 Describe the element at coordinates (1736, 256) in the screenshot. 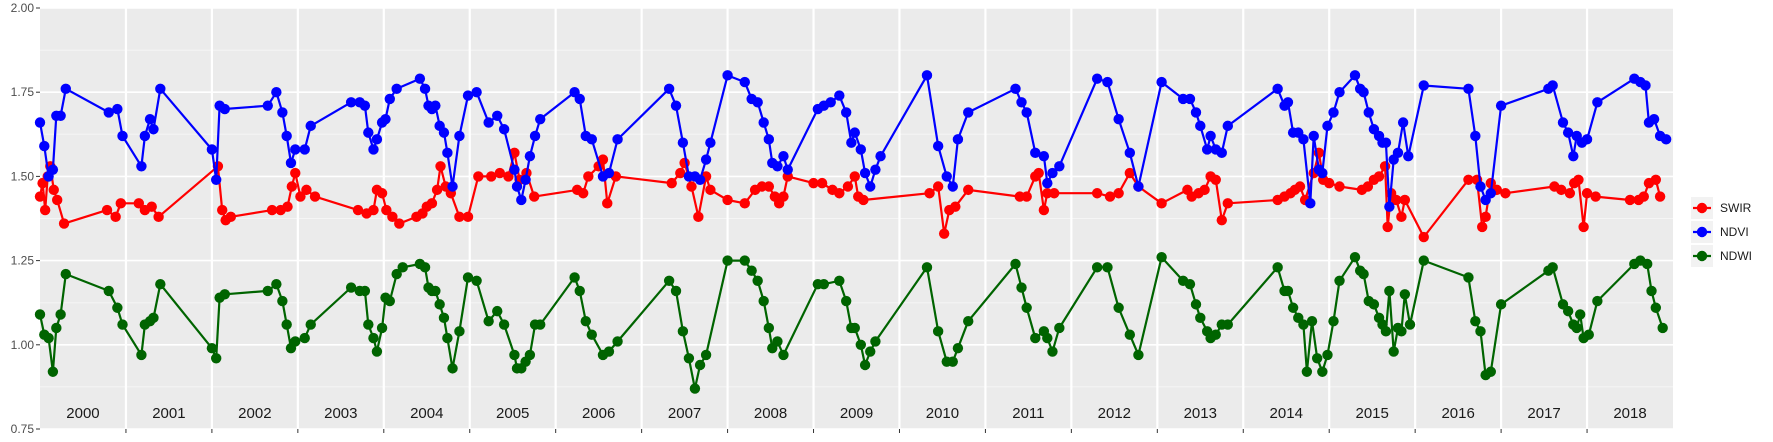

I see `legend-label: NDWI` at that location.